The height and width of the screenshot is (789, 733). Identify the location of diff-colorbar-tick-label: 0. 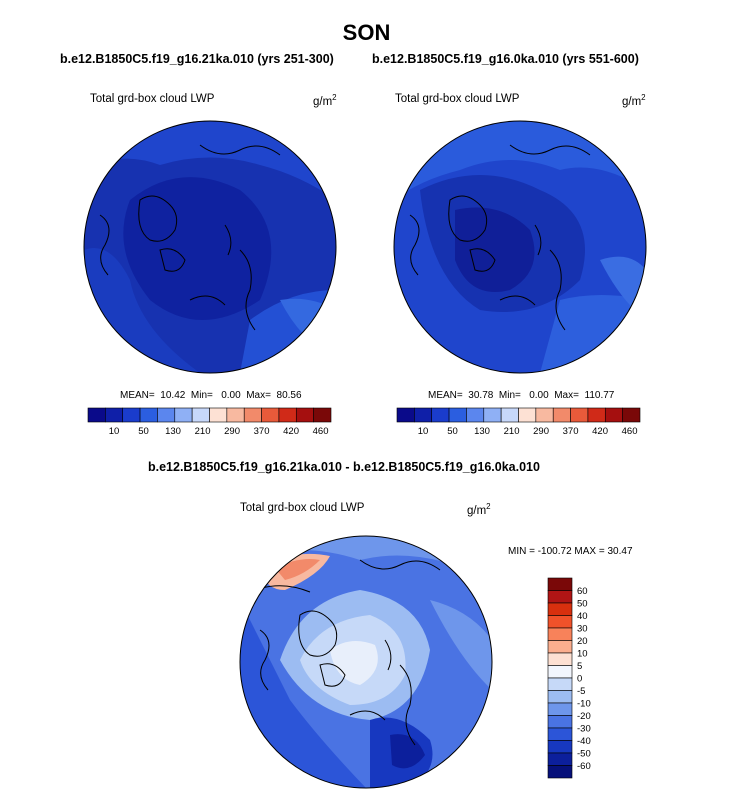
(579, 679).